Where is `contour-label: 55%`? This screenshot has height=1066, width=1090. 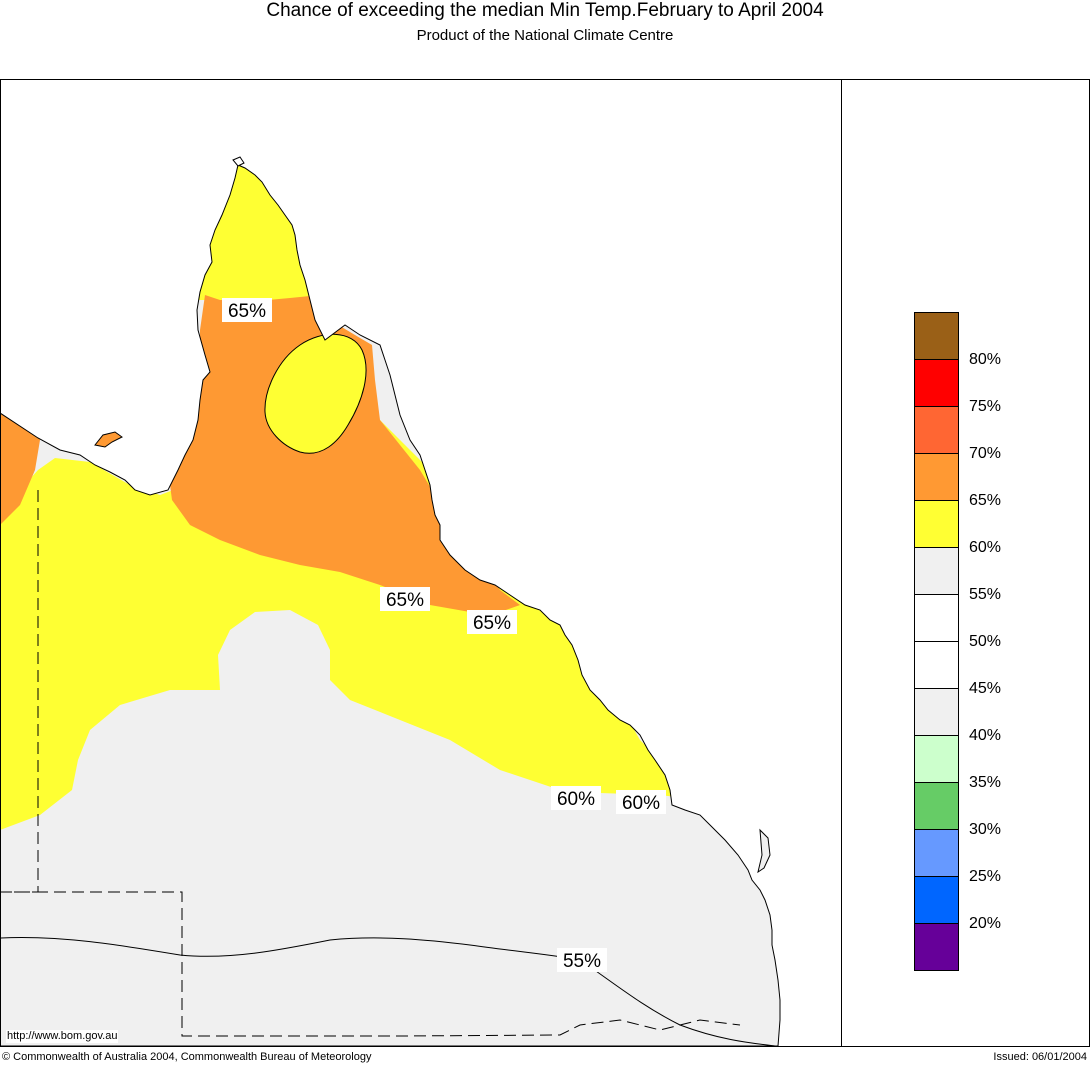 contour-label: 55% is located at coordinates (582, 961).